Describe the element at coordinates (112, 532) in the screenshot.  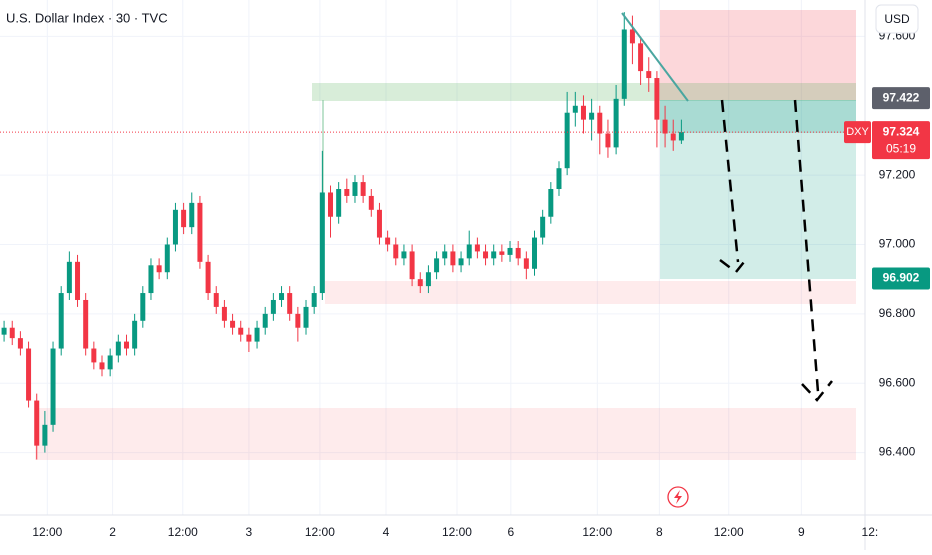
I see `x-tick-label: 2` at that location.